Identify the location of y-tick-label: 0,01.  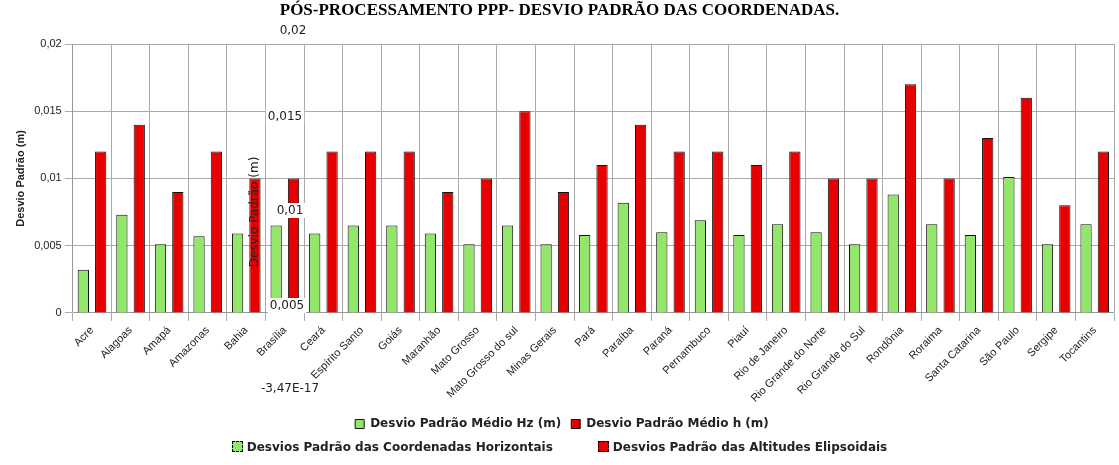
(51, 177).